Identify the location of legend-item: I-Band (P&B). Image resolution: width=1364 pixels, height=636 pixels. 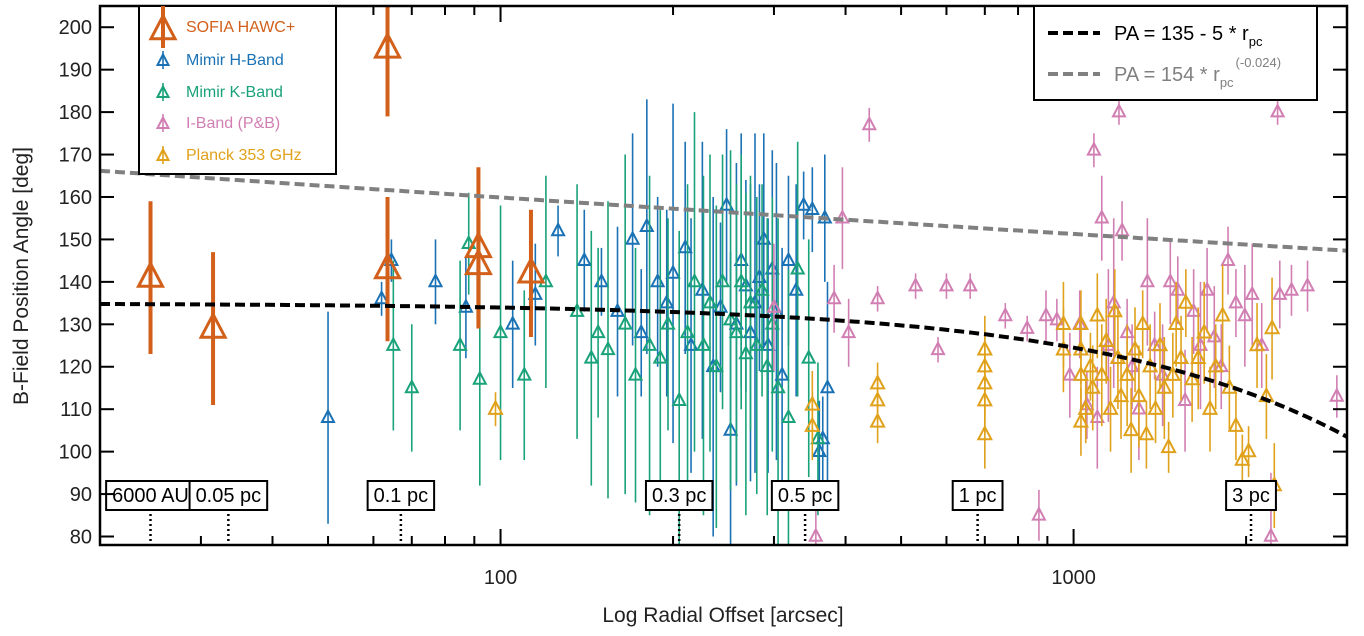
(217, 123).